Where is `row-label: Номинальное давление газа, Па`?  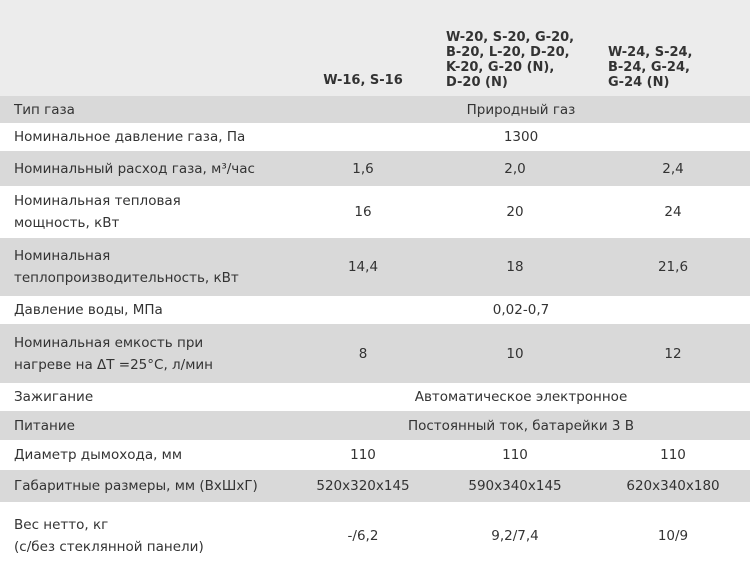 row-label: Номинальное давление газа, Па is located at coordinates (146, 137).